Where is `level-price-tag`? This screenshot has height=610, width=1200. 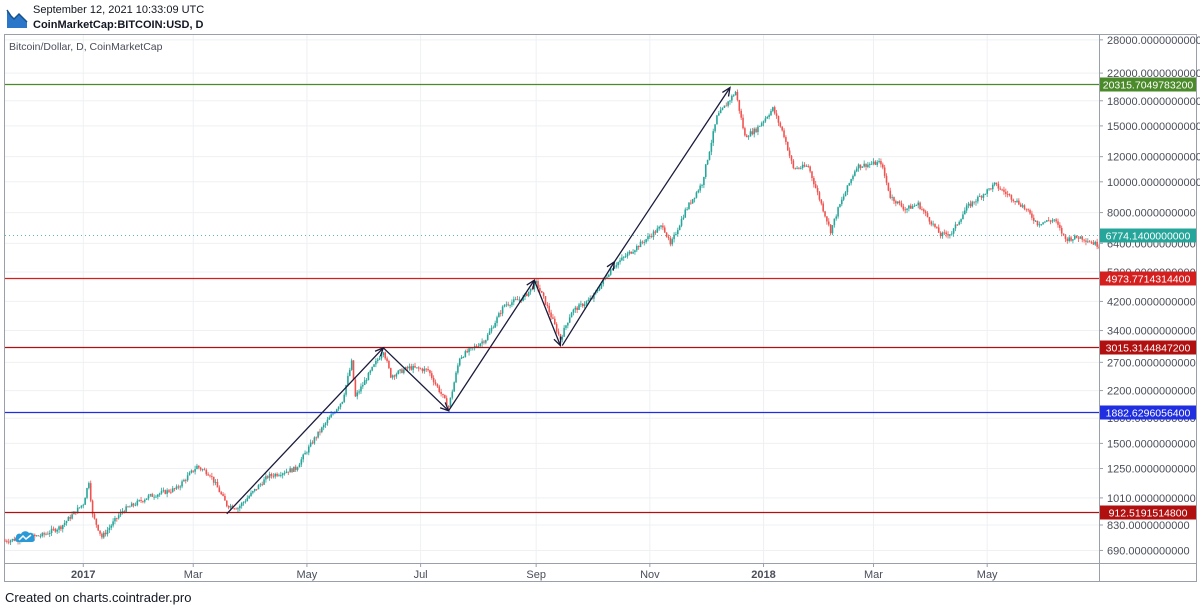 level-price-tag is located at coordinates (1148, 512).